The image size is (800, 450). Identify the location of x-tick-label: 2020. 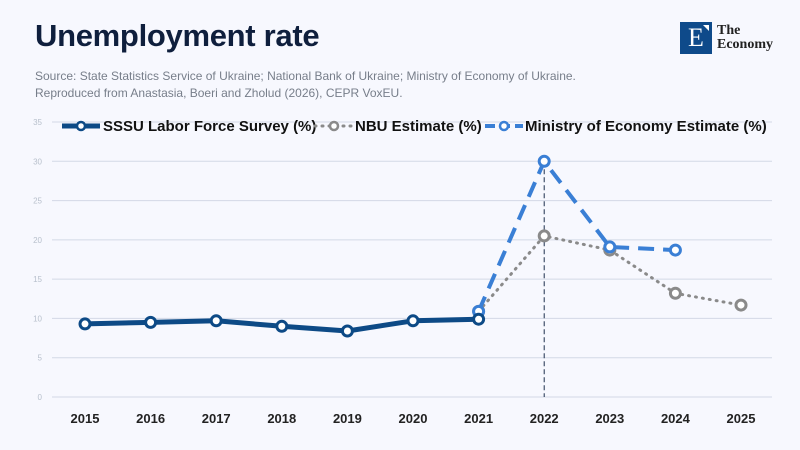
(413, 418).